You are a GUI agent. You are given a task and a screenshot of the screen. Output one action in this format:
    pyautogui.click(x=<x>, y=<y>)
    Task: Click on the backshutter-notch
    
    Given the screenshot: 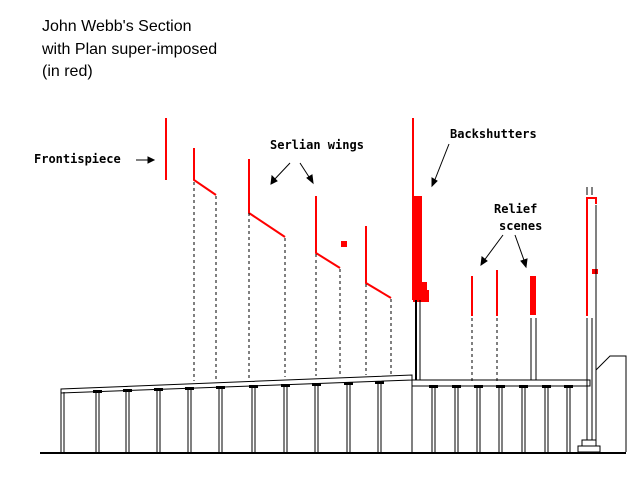 What is the action you would take?
    pyautogui.click(x=423, y=292)
    